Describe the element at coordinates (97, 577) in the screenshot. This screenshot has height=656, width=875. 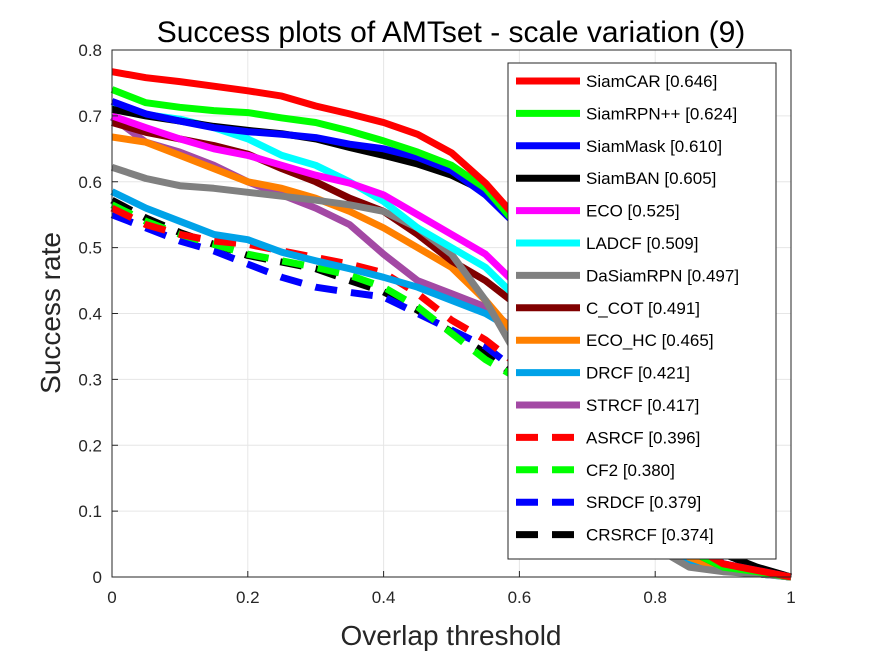
I see `y-tick-label: 0` at that location.